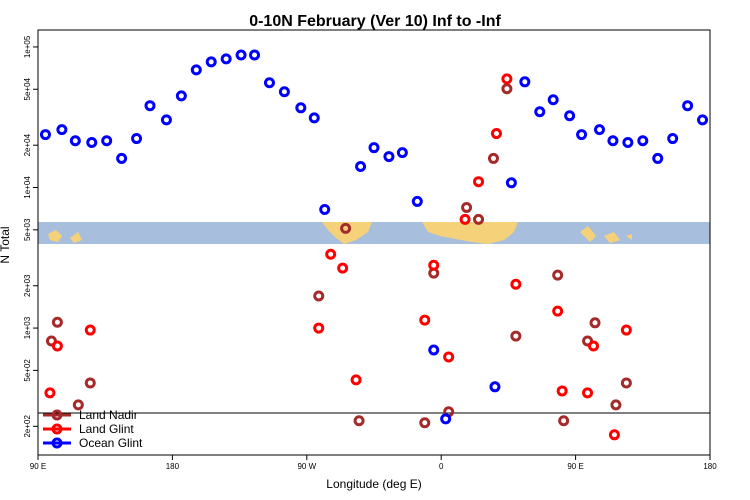  I want to click on ocean-band, so click(374, 233).